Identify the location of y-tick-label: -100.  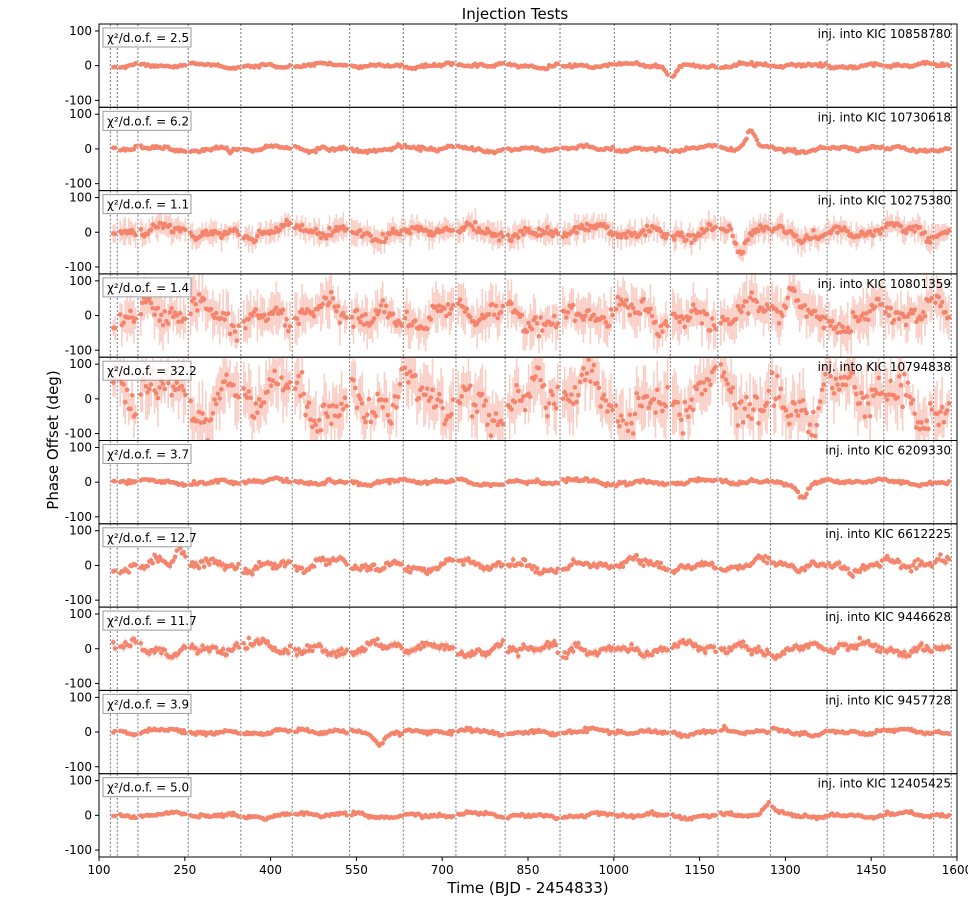
(78, 517).